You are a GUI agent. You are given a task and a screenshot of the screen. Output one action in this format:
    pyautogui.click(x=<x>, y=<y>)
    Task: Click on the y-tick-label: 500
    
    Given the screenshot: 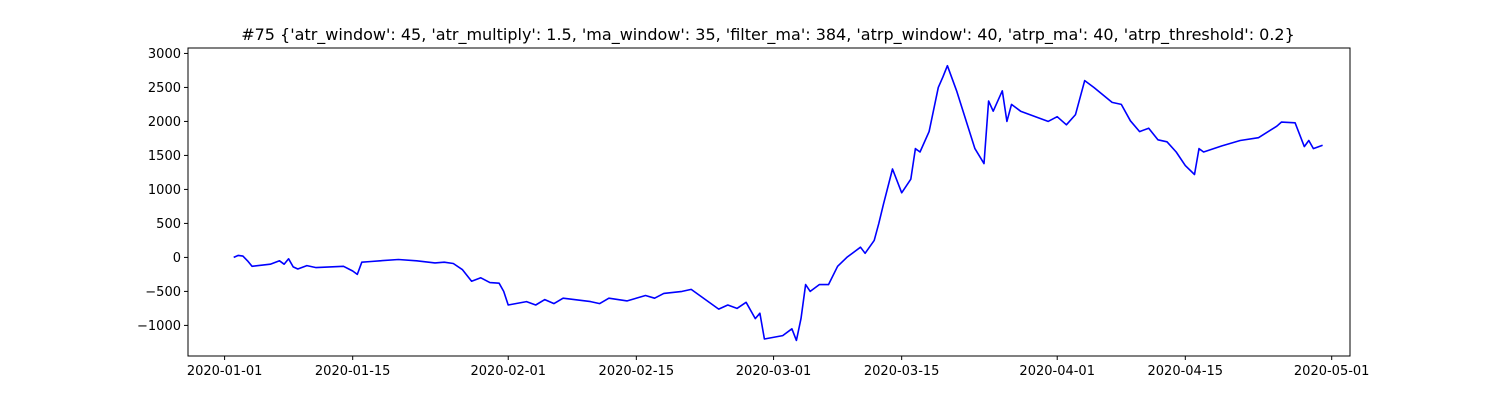 What is the action you would take?
    pyautogui.click(x=168, y=224)
    